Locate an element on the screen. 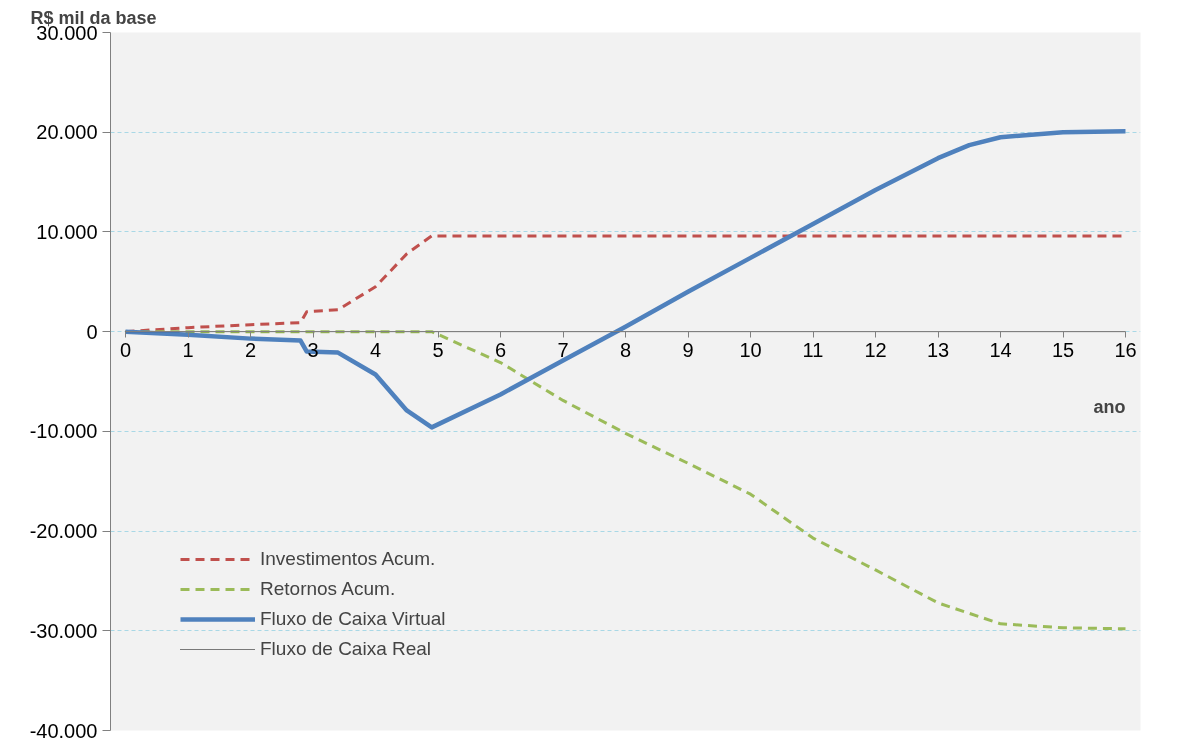 This screenshot has width=1181, height=751. legend-label: Retornos Acum. is located at coordinates (328, 589).